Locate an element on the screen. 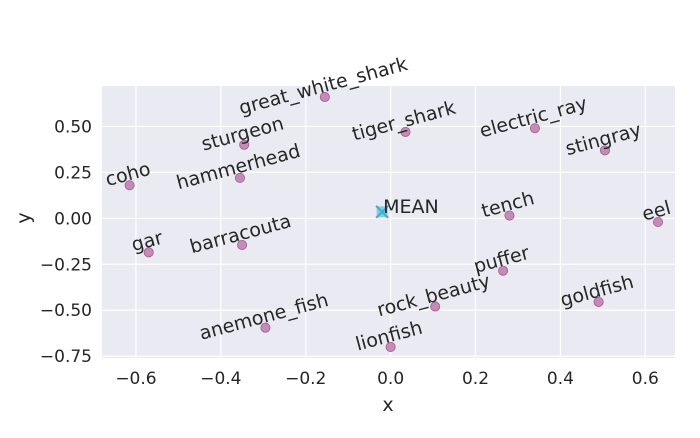 The width and height of the screenshot is (700, 438). x-tick-label: 0.2 is located at coordinates (475, 379).